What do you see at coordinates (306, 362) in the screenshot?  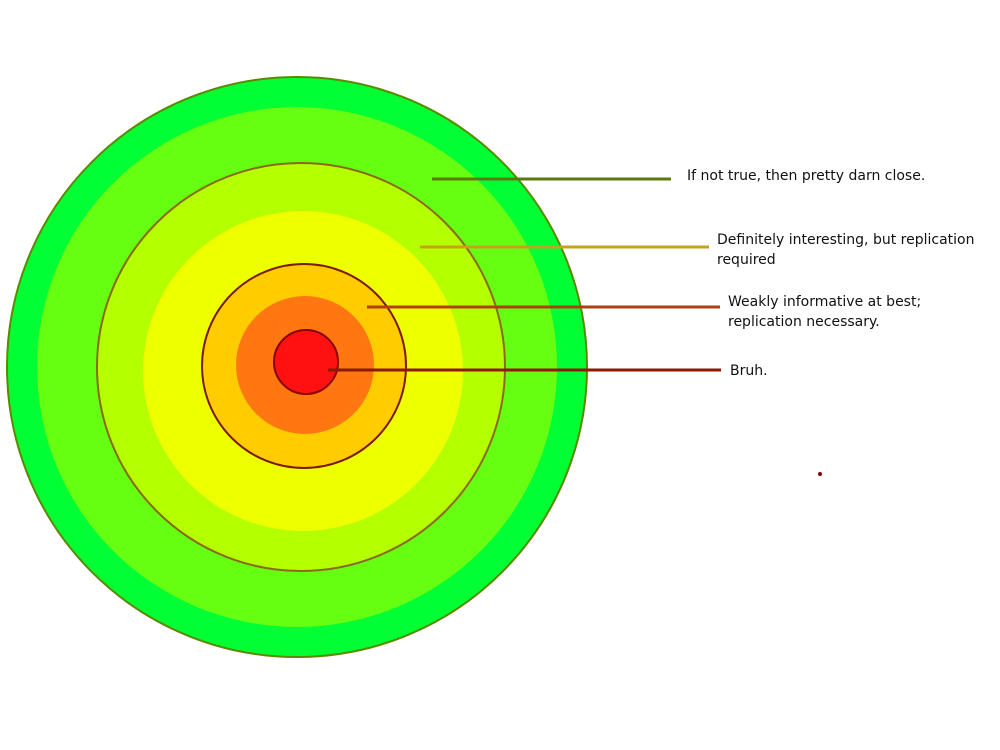 I see `red-core` at bounding box center [306, 362].